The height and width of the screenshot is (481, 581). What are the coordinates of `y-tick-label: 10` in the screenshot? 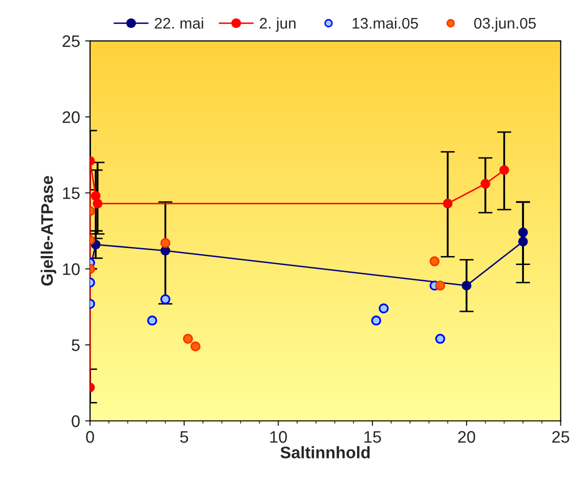 It's located at (71, 269).